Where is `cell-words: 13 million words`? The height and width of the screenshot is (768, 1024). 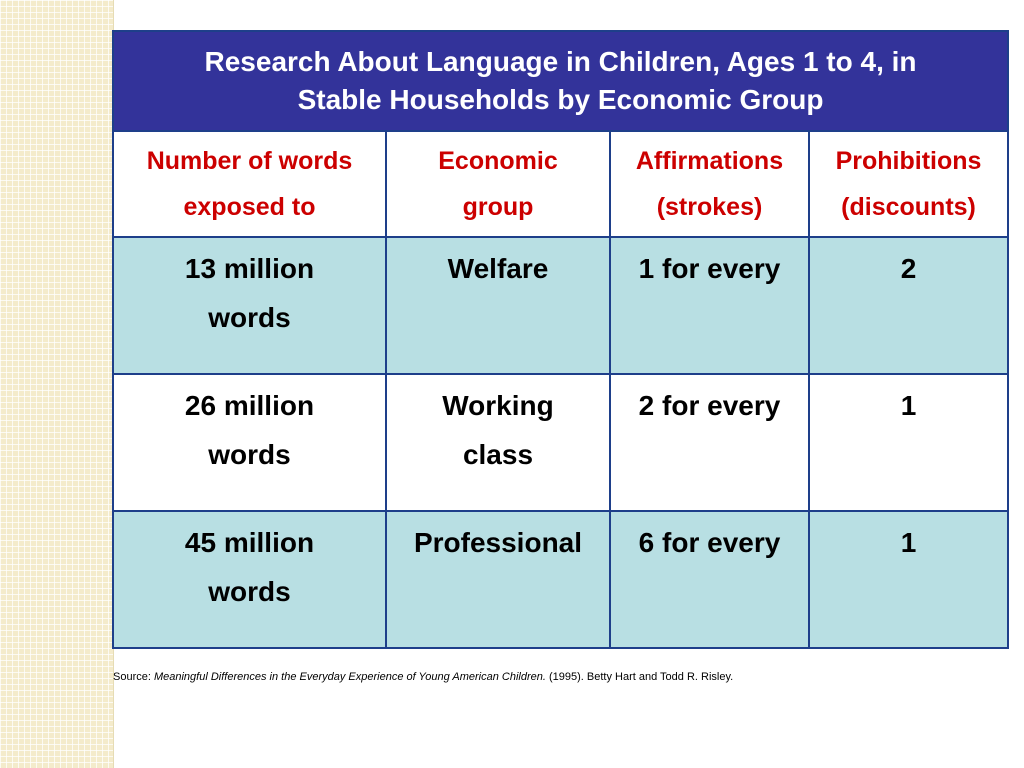
cell-words: 13 million words is located at coordinates (249, 305).